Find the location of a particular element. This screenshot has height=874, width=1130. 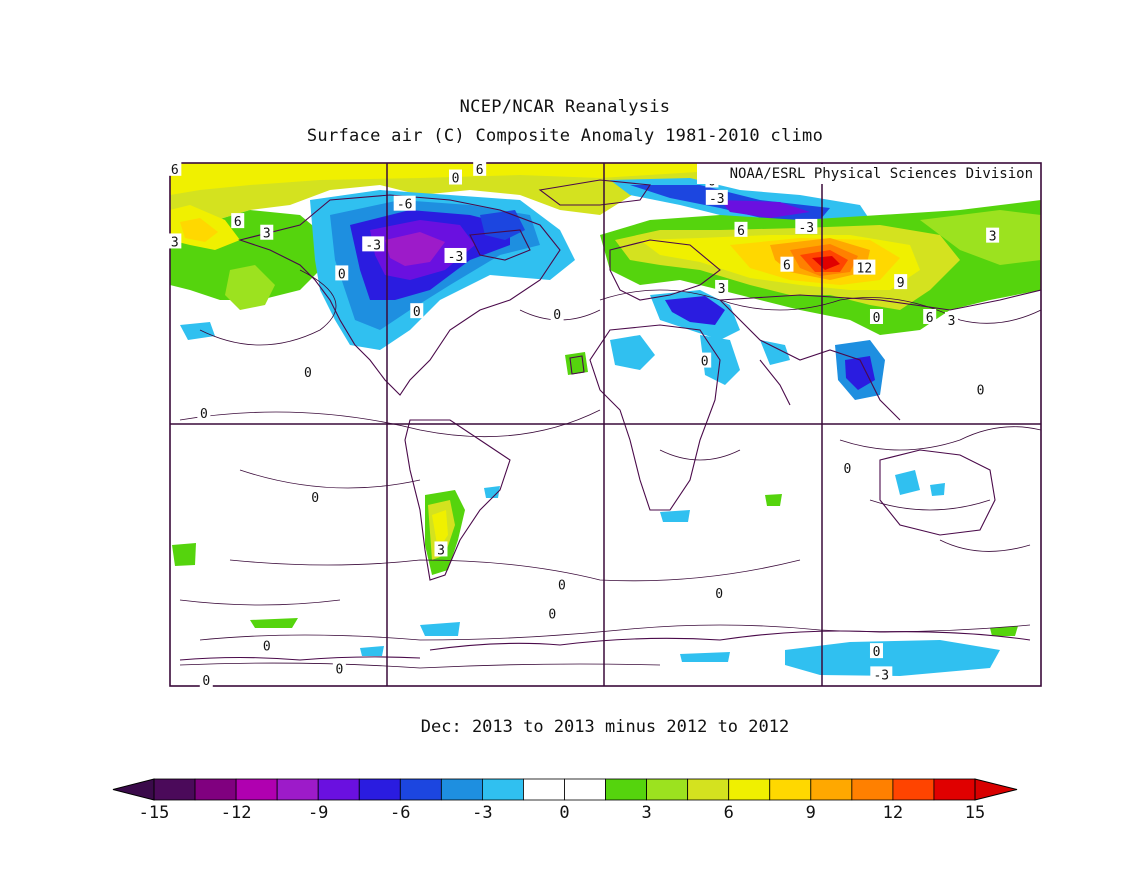

credit-label: NOAA/ESRL Physical Sciences Division is located at coordinates (867, 174).